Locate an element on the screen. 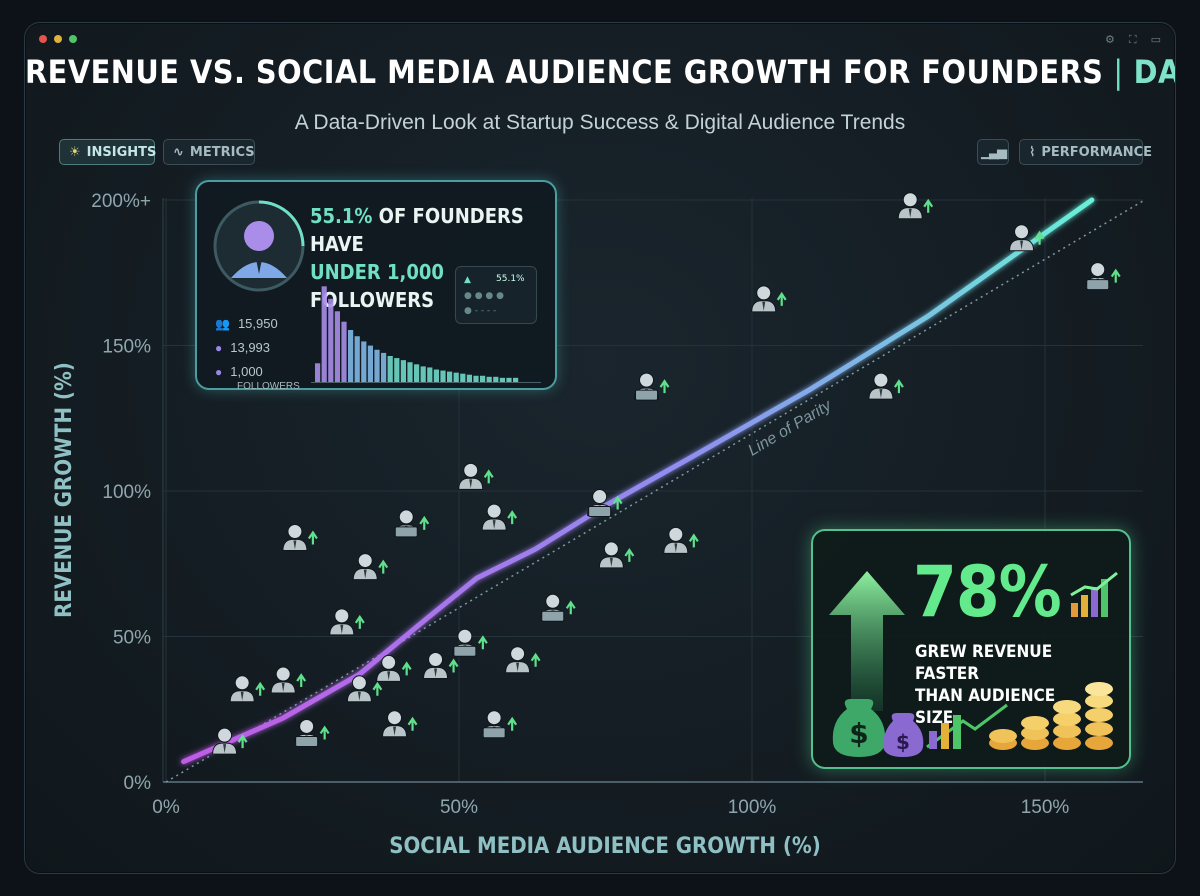 This screenshot has width=1200, height=896. close-dot-icon is located at coordinates (43, 39).